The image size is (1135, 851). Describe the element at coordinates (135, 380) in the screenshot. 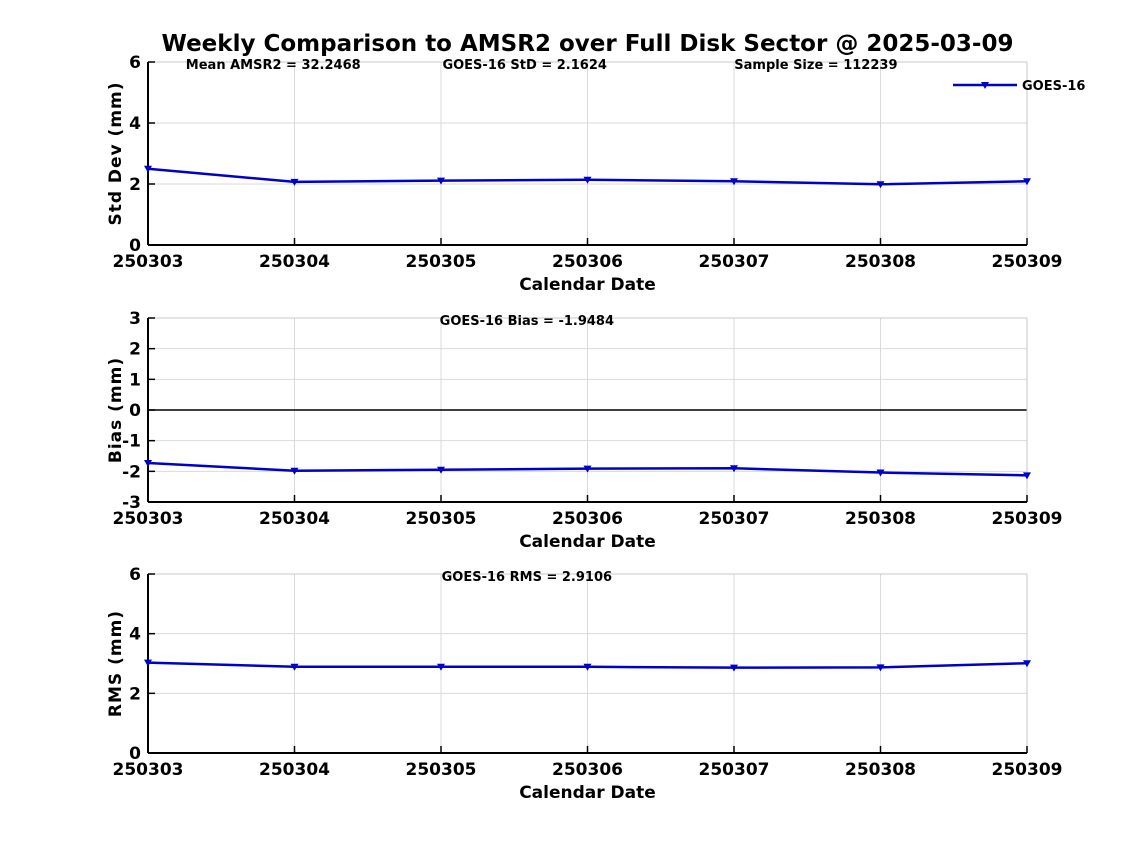

I see `y-tick-label: 1` at that location.